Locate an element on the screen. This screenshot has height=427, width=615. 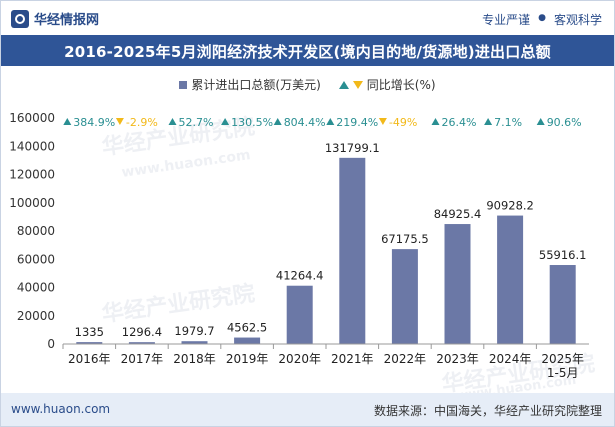
brand: 华经情报网 is located at coordinates (55, 18).